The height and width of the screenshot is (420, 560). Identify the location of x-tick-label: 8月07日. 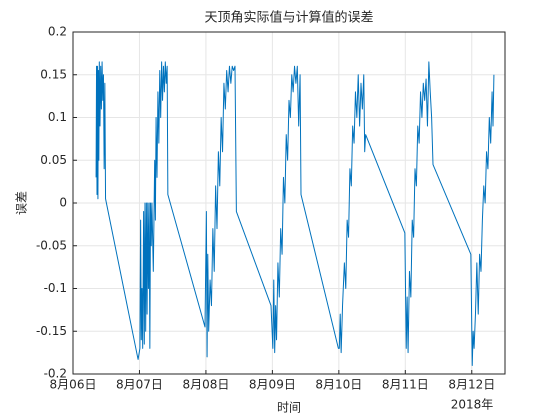
(139, 385).